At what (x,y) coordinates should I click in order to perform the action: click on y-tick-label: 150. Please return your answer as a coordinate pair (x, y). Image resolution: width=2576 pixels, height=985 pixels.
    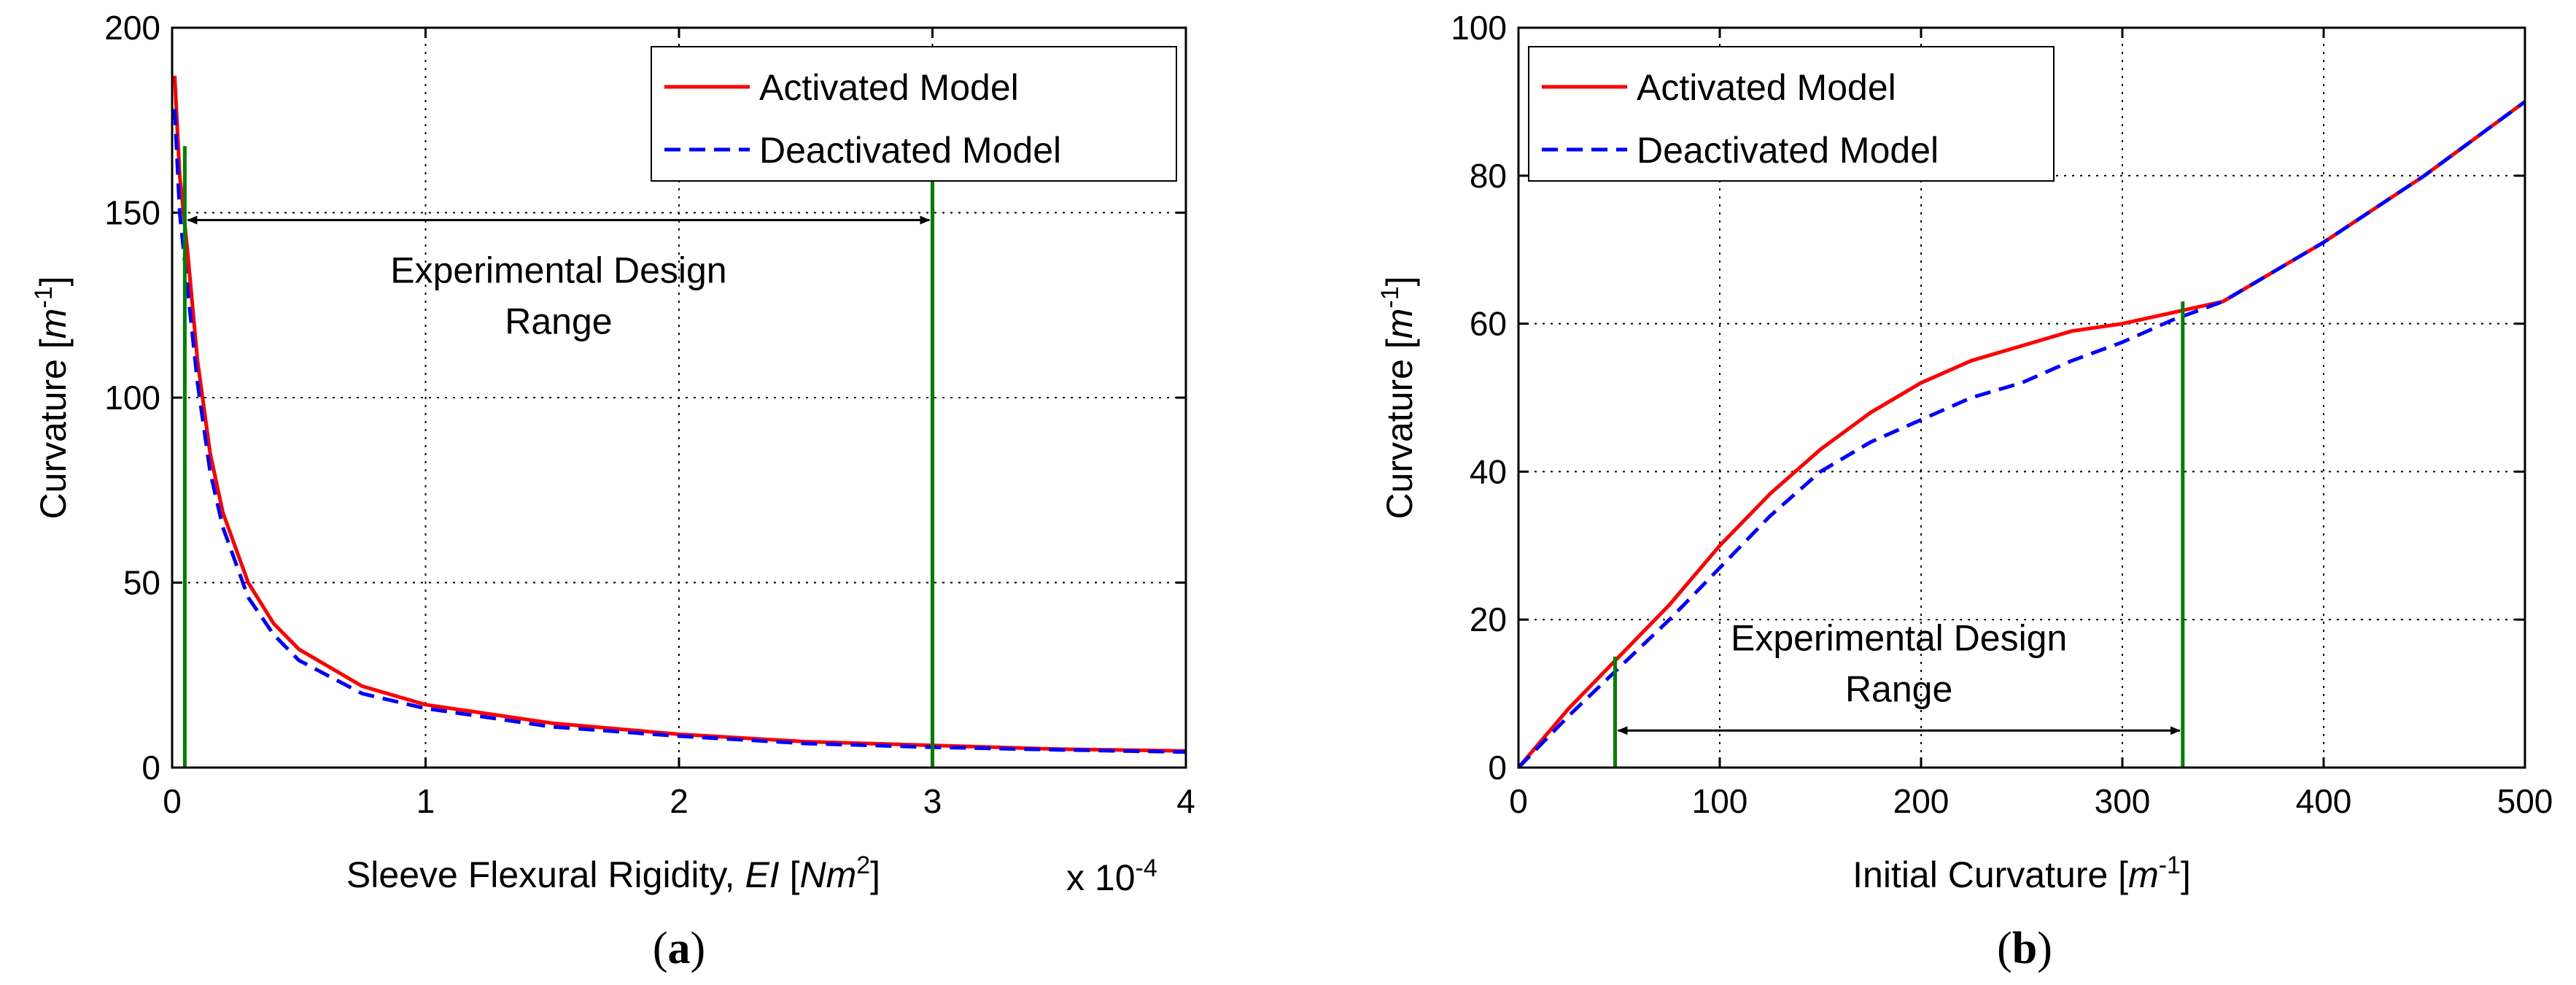
    Looking at the image, I should click on (132, 213).